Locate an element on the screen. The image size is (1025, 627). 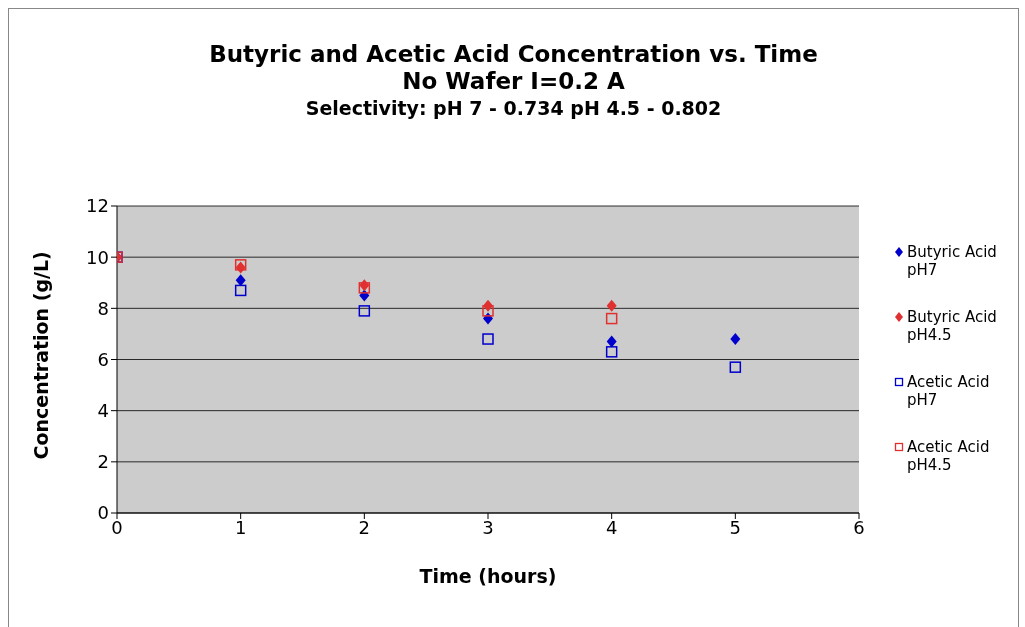
legend-label: Butyric Acid pH7 is located at coordinates (952, 261).